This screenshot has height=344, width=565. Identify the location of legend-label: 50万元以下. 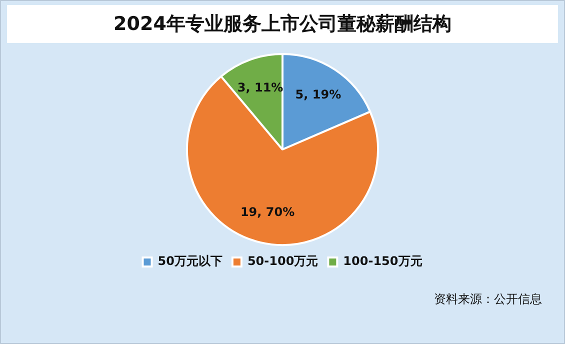
(190, 261).